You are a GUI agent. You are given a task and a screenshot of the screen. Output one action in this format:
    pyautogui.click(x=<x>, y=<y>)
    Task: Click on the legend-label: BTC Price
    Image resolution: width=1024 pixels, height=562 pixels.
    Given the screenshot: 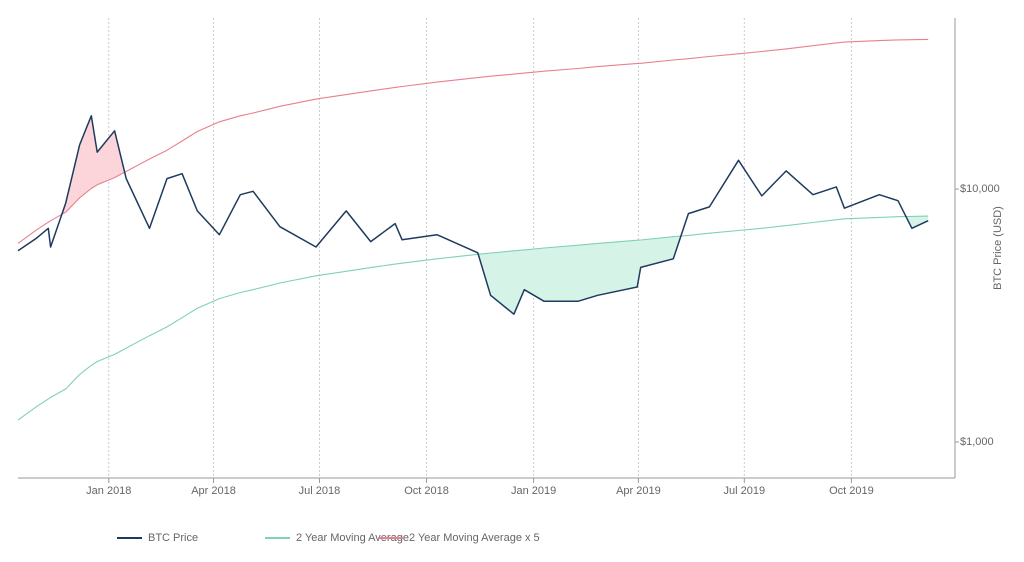 What is the action you would take?
    pyautogui.click(x=173, y=538)
    